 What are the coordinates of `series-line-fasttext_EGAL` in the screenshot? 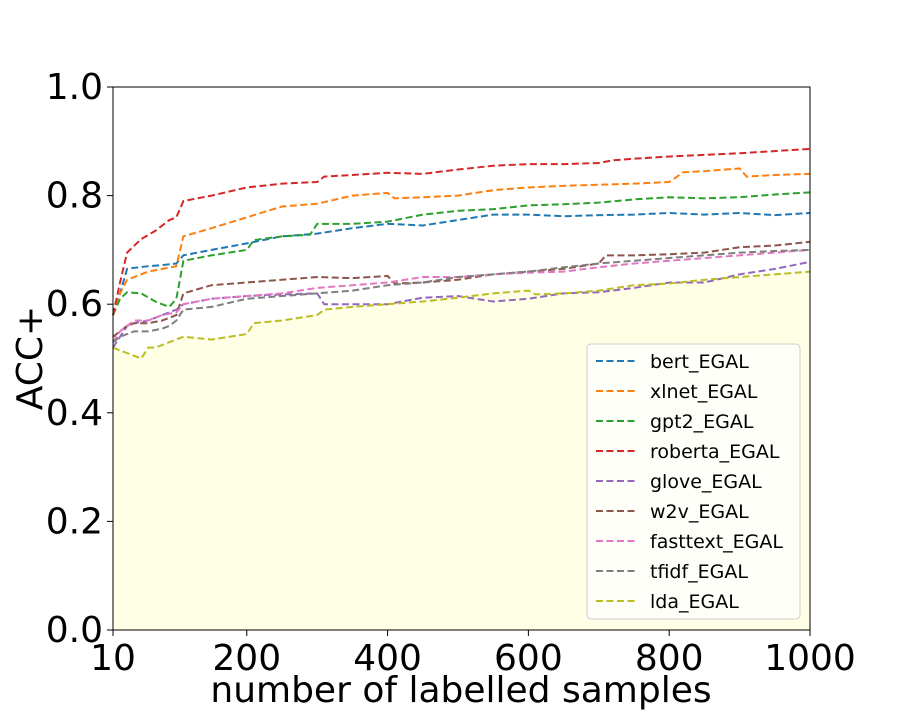 It's located at (461, 295).